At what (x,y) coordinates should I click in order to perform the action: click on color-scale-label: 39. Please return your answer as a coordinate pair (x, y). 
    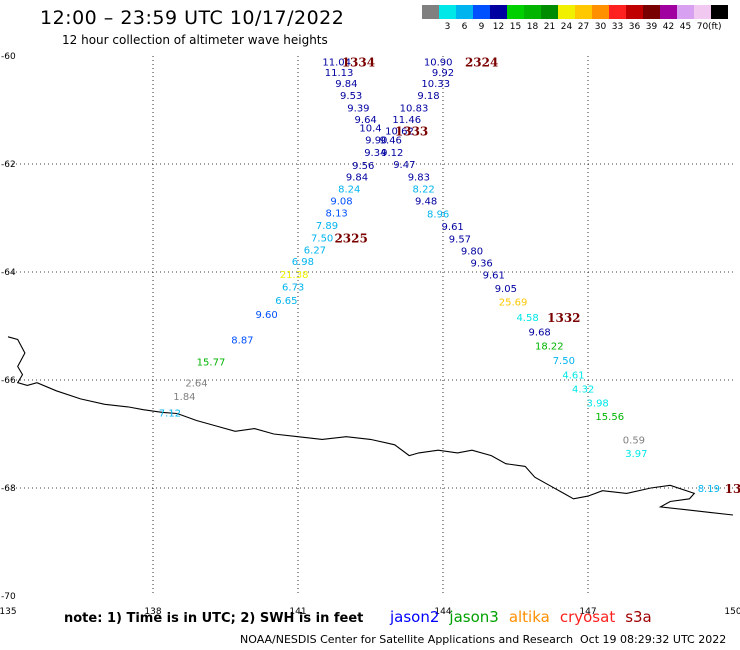
    Looking at the image, I should click on (651, 27).